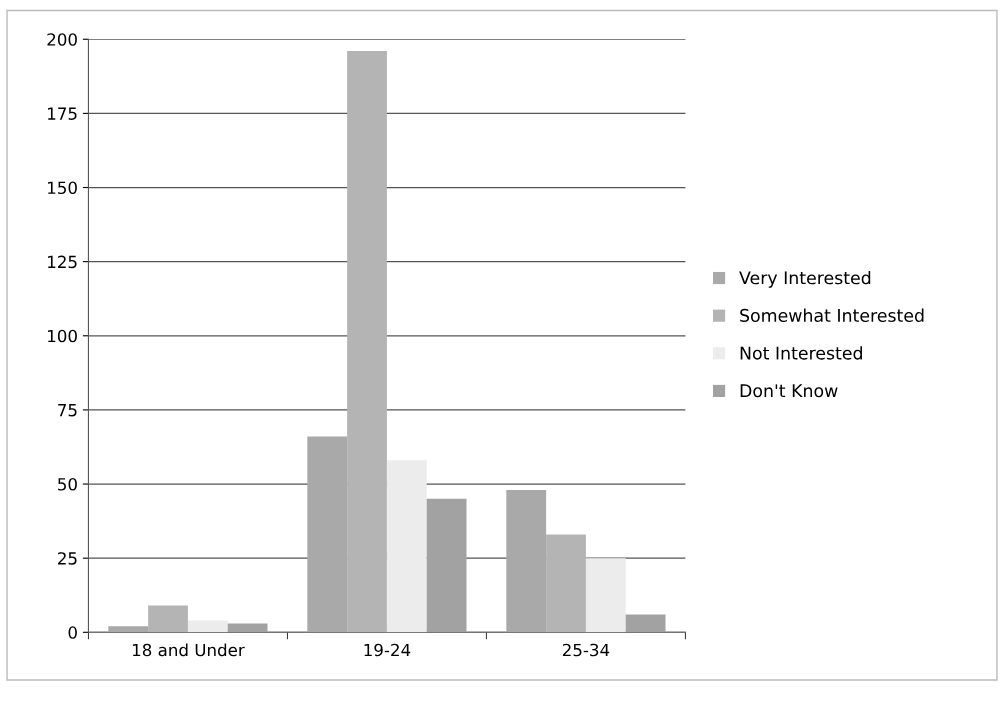 This screenshot has width=1005, height=701. What do you see at coordinates (188, 650) in the screenshot?
I see `x-tick-label: 18 and Under` at bounding box center [188, 650].